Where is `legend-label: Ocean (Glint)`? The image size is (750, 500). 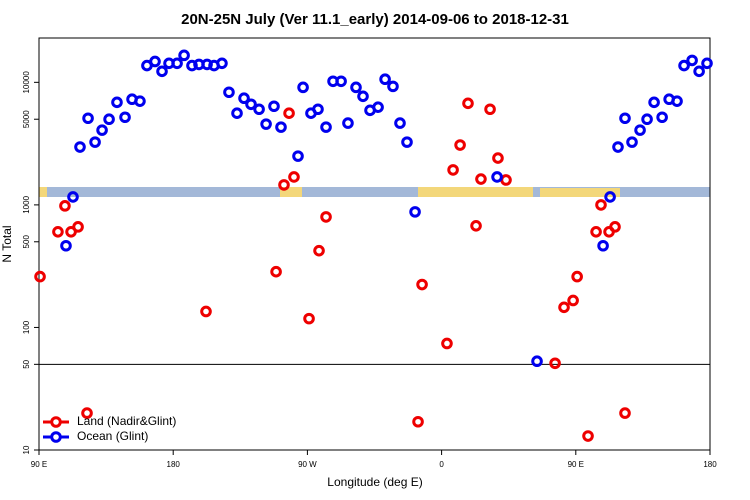 legend-label: Ocean (Glint) is located at coordinates (112, 436).